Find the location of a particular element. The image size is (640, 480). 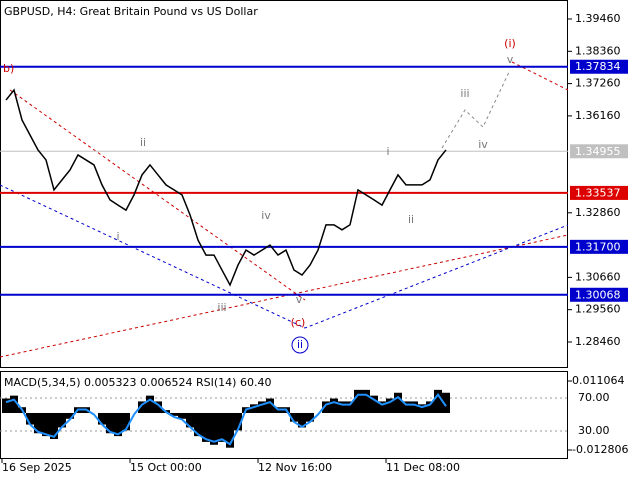

y2-tick-label: 70.00 is located at coordinates (594, 397).